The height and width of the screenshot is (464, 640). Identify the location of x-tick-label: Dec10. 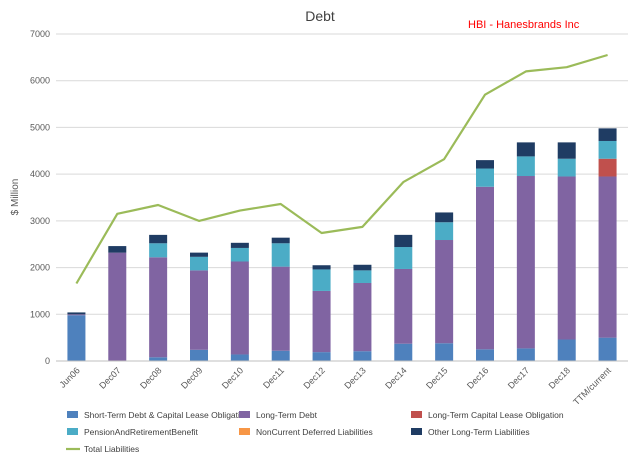
(232, 377).